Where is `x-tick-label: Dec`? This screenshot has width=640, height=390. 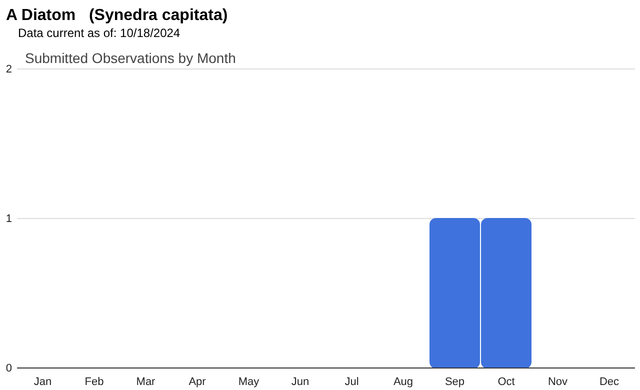 x-tick-label: Dec is located at coordinates (609, 382).